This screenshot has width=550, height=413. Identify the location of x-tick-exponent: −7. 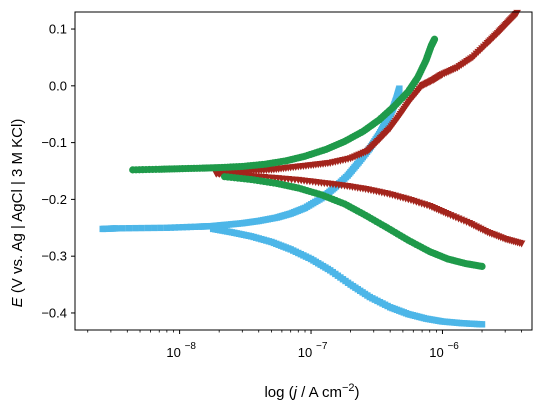
(322, 346).